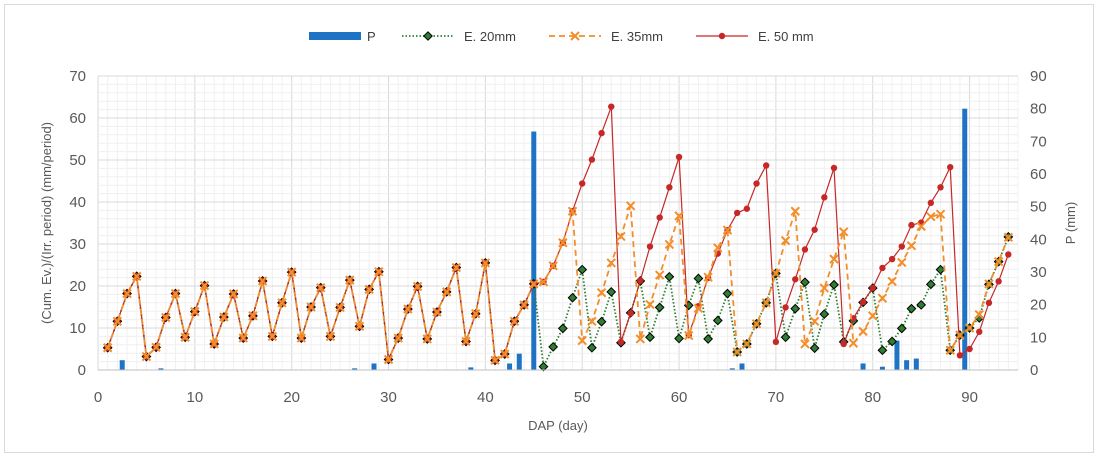 The height and width of the screenshot is (457, 1099). What do you see at coordinates (194, 397) in the screenshot?
I see `x-tick-label: 10` at bounding box center [194, 397].